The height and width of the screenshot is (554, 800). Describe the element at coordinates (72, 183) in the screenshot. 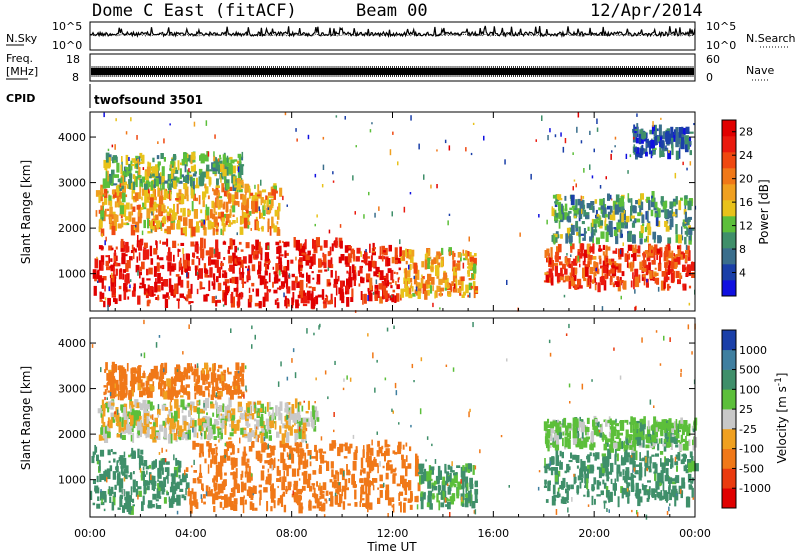

I see `power-ytick-label: 3000` at that location.